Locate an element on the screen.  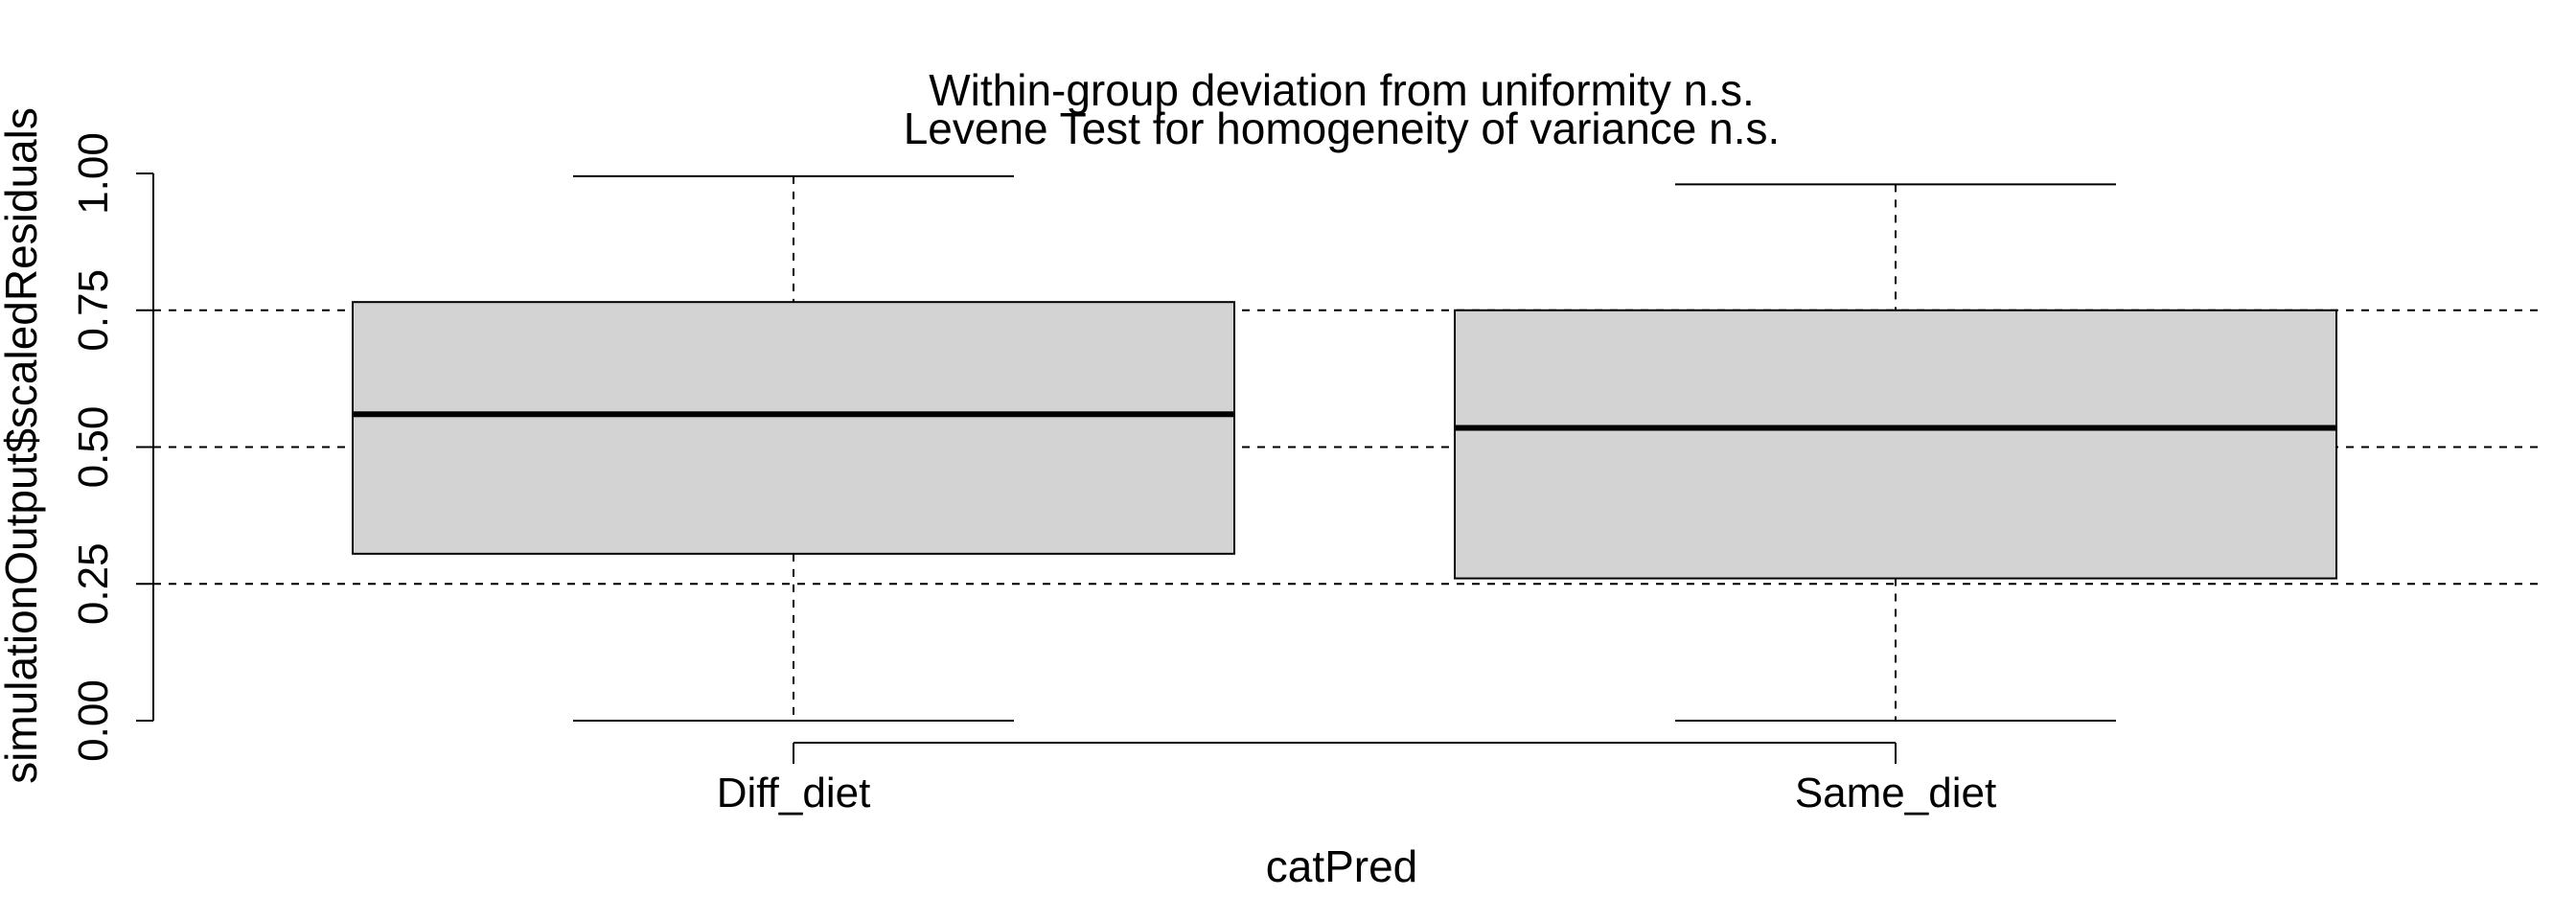
y-tick-label: 1.00 is located at coordinates (93, 173).